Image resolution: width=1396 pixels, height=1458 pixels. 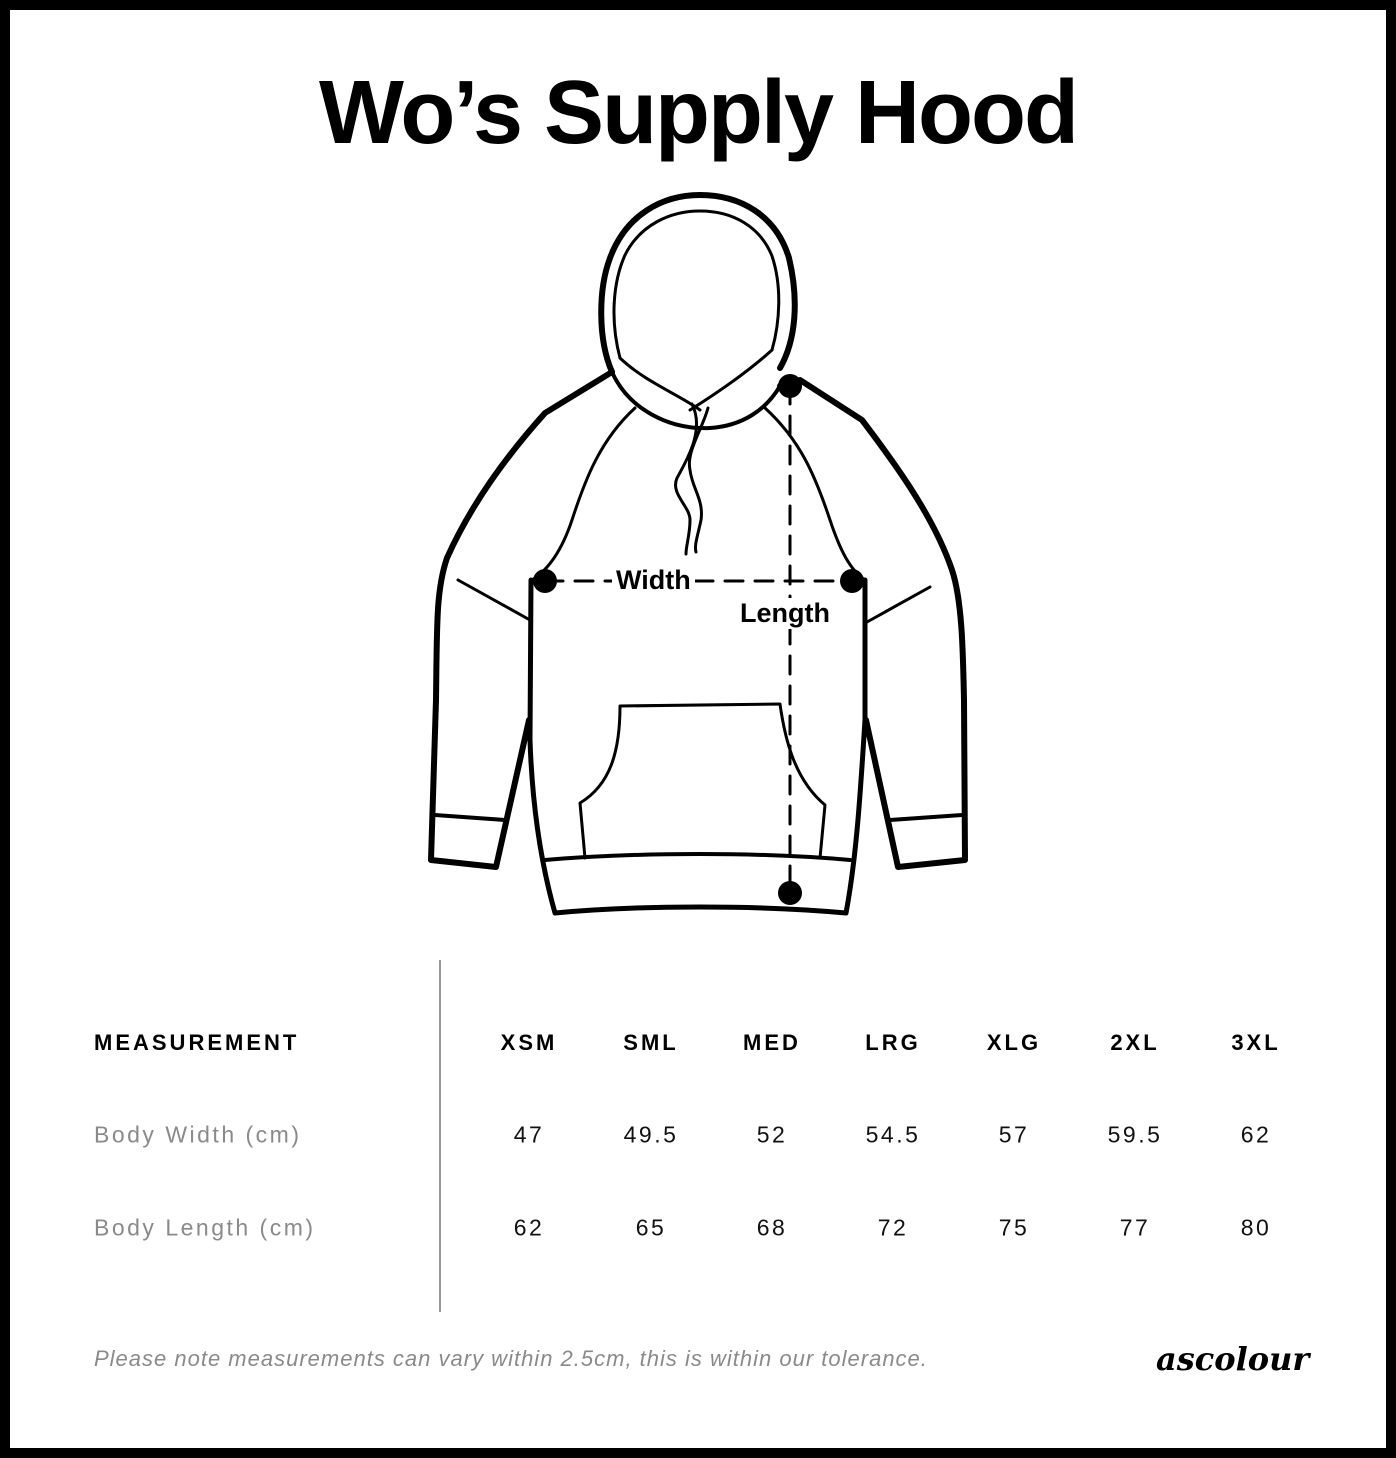 What do you see at coordinates (651, 1227) in the screenshot?
I see `table-cell: 65` at bounding box center [651, 1227].